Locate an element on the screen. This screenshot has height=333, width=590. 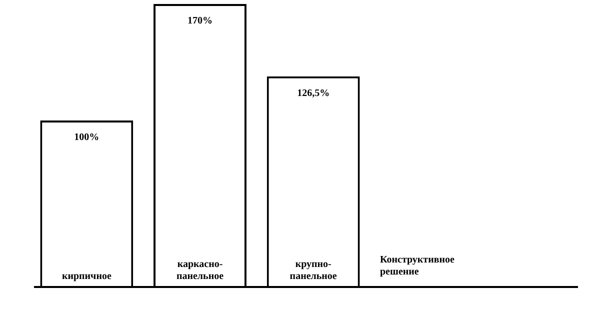
x-tick-label: крупно-панельное is located at coordinates (314, 270).